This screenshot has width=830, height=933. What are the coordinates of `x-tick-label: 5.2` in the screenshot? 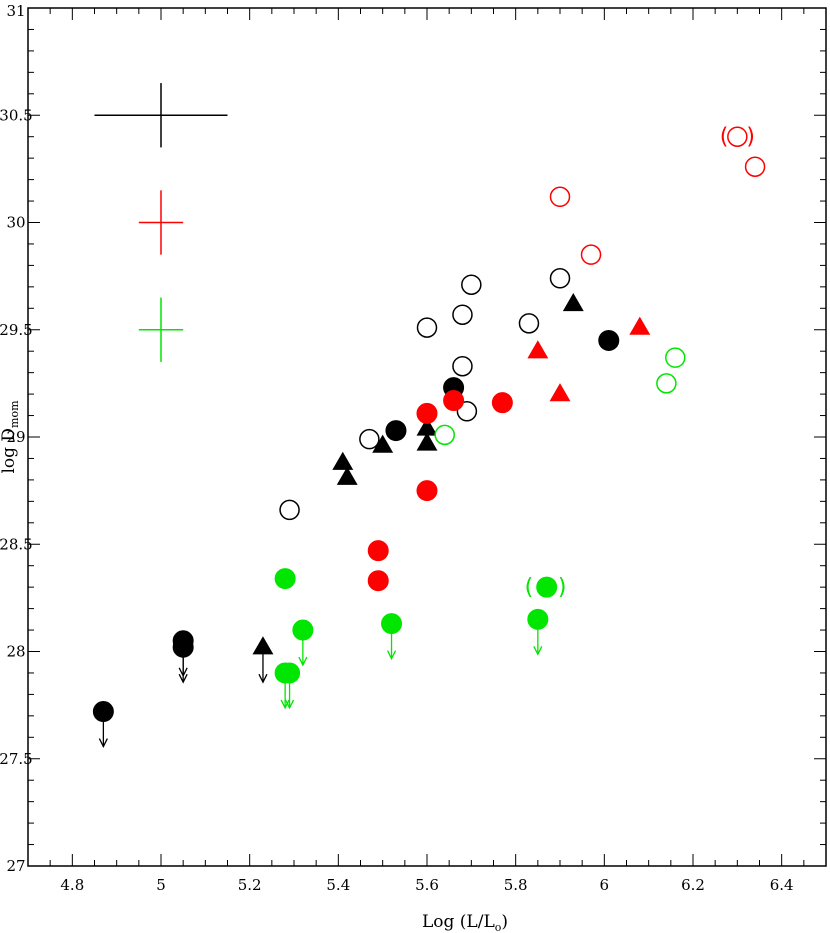 It's located at (250, 885).